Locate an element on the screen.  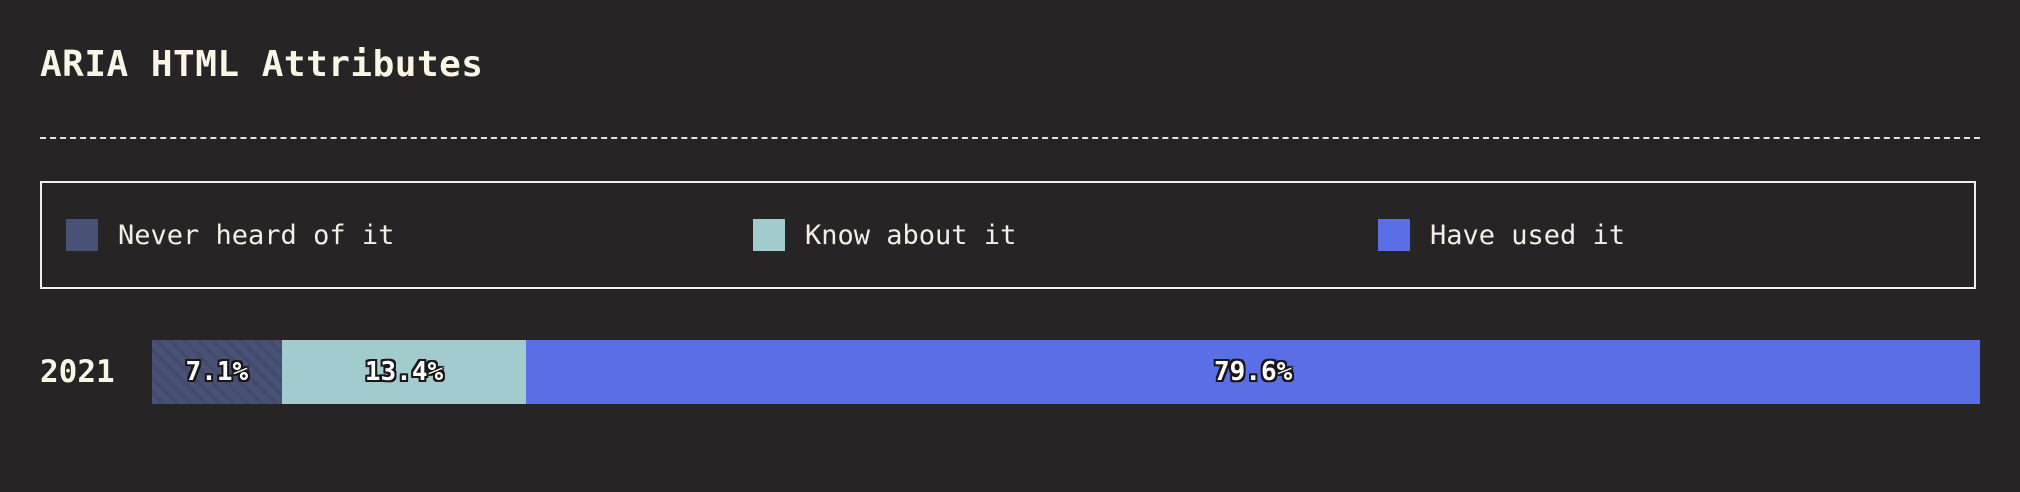
legend-label-have-used: Have used it is located at coordinates (1528, 235).